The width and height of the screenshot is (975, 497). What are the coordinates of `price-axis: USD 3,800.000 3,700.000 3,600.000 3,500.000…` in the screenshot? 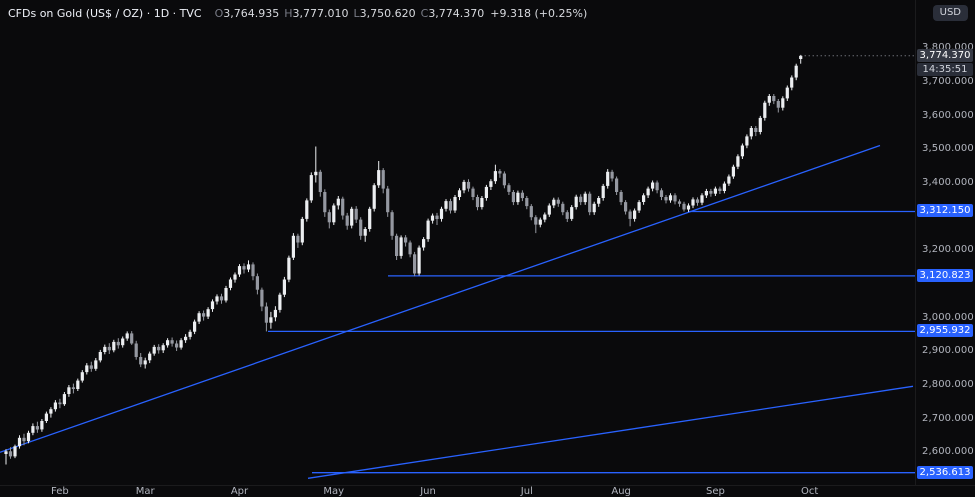 It's located at (945, 242).